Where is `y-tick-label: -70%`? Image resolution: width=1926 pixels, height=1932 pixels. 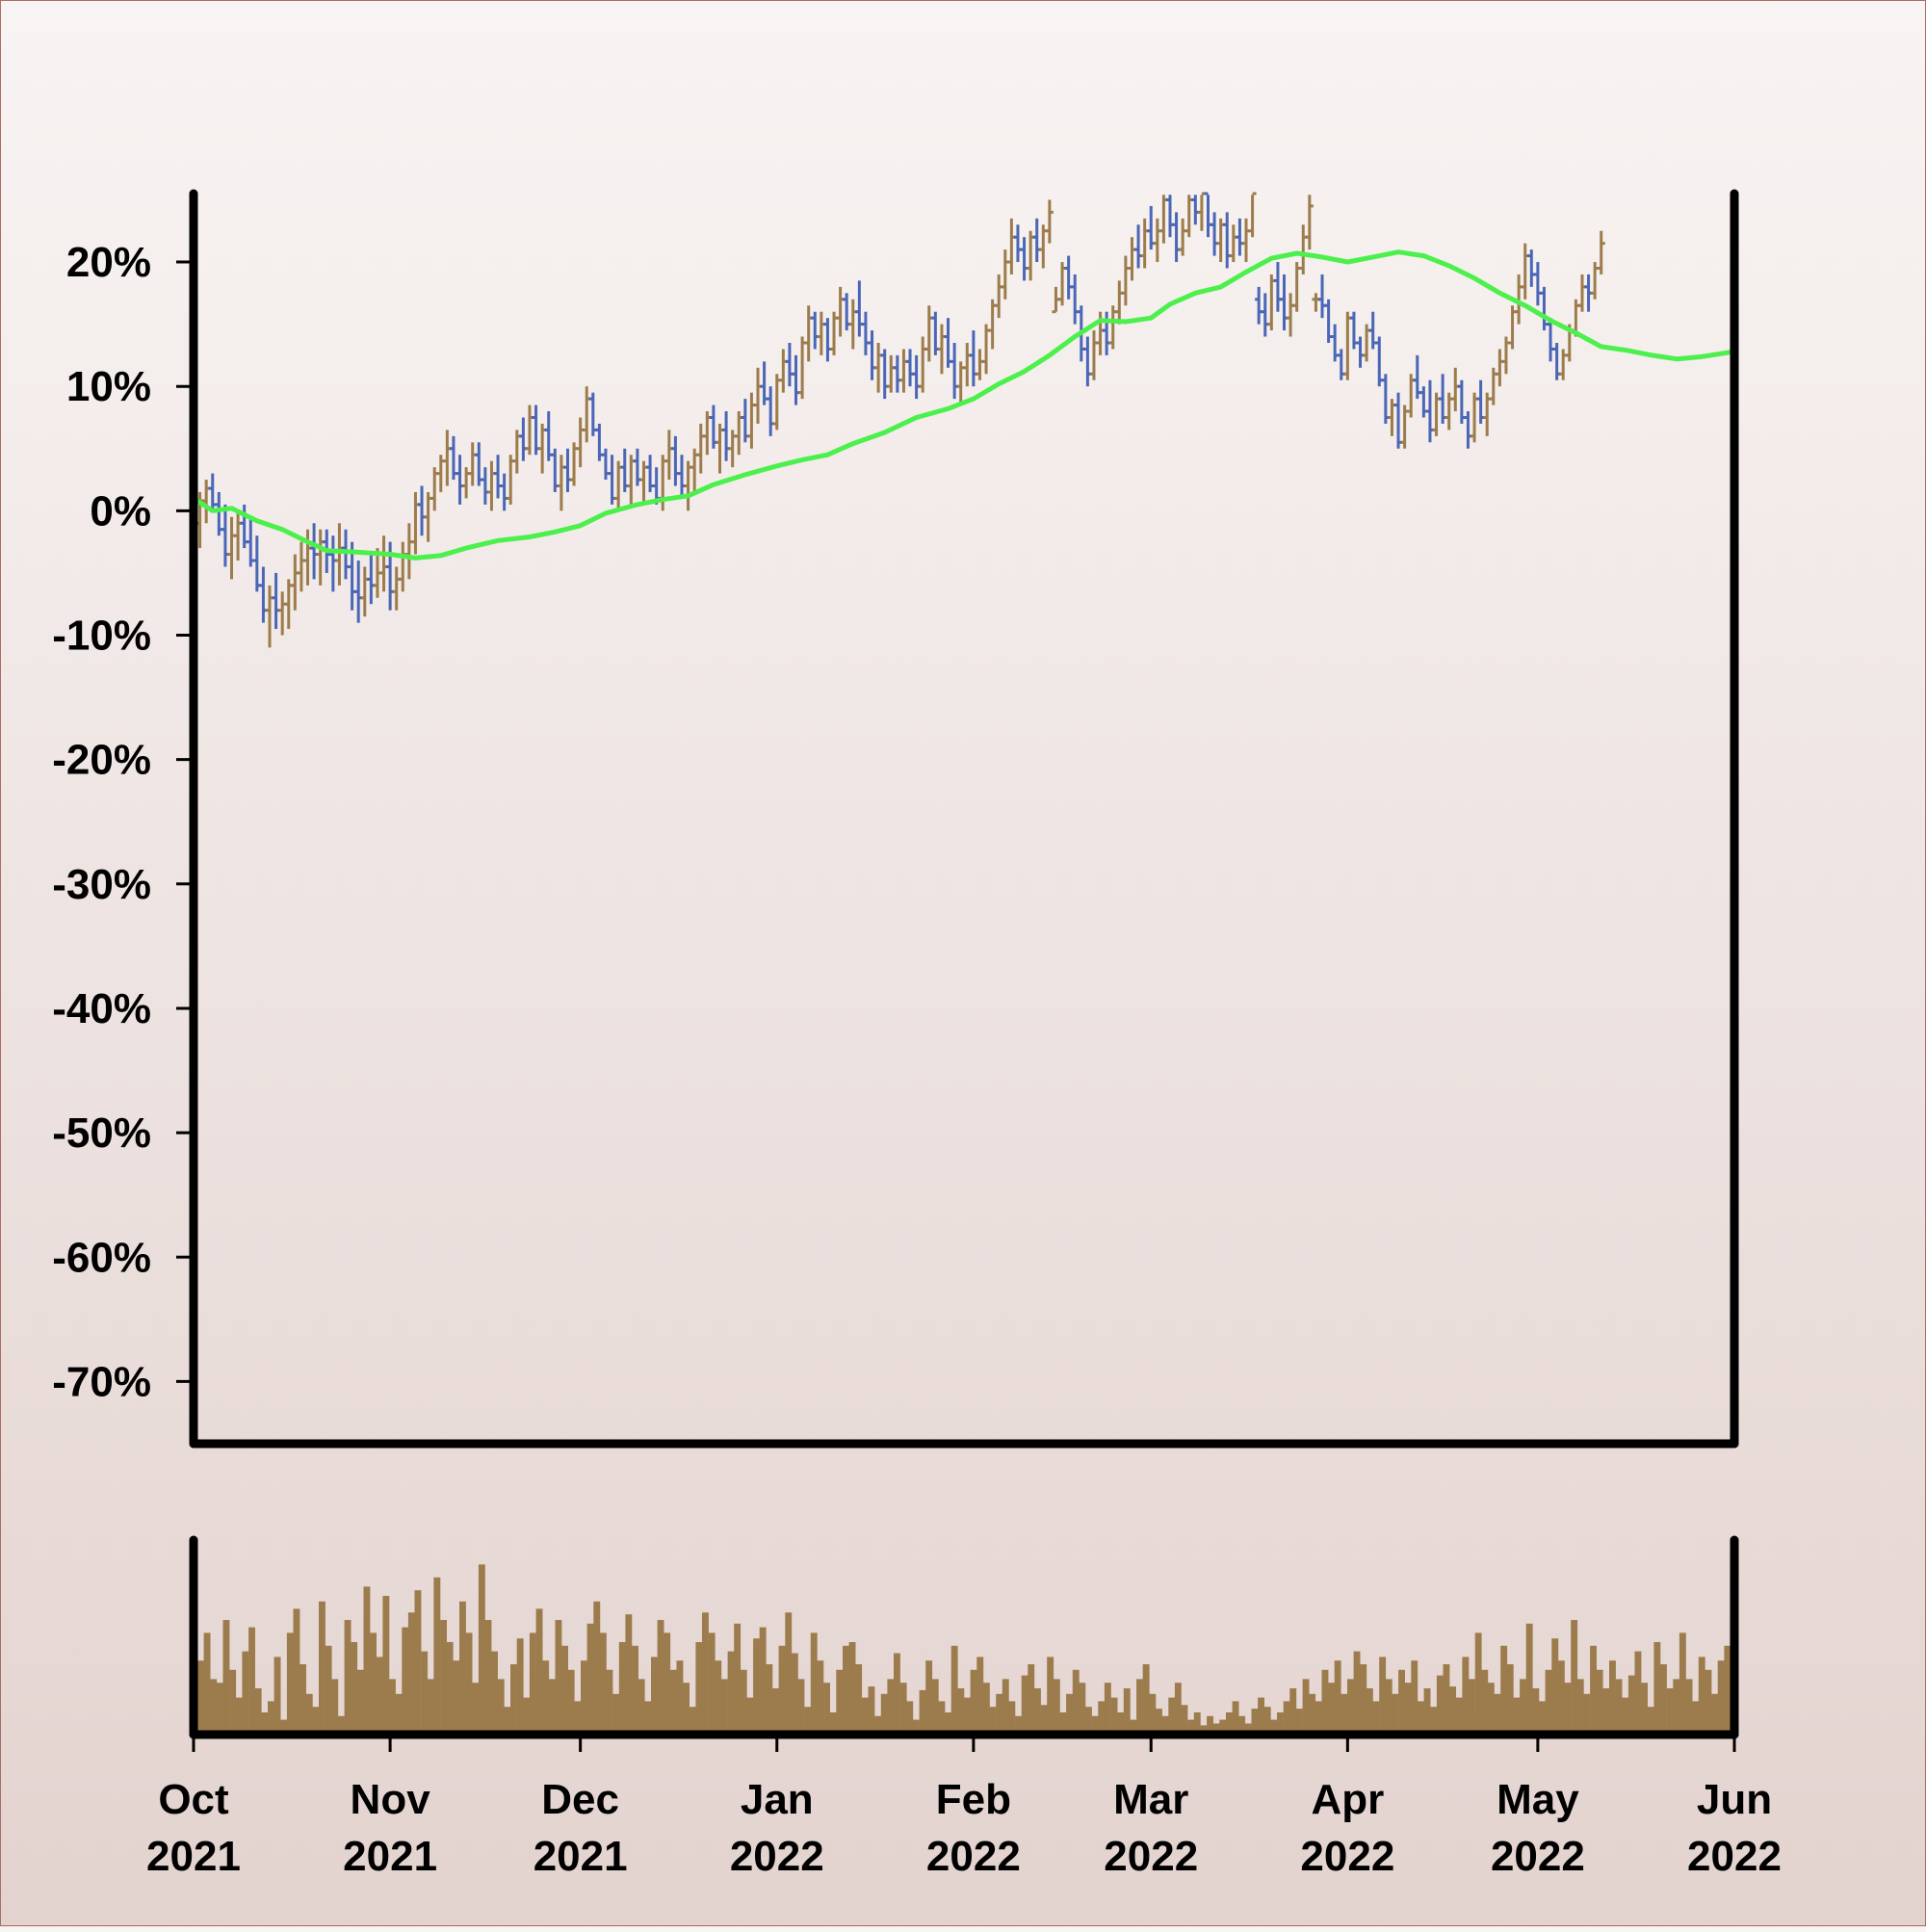
y-tick-label: -70% is located at coordinates (101, 1381).